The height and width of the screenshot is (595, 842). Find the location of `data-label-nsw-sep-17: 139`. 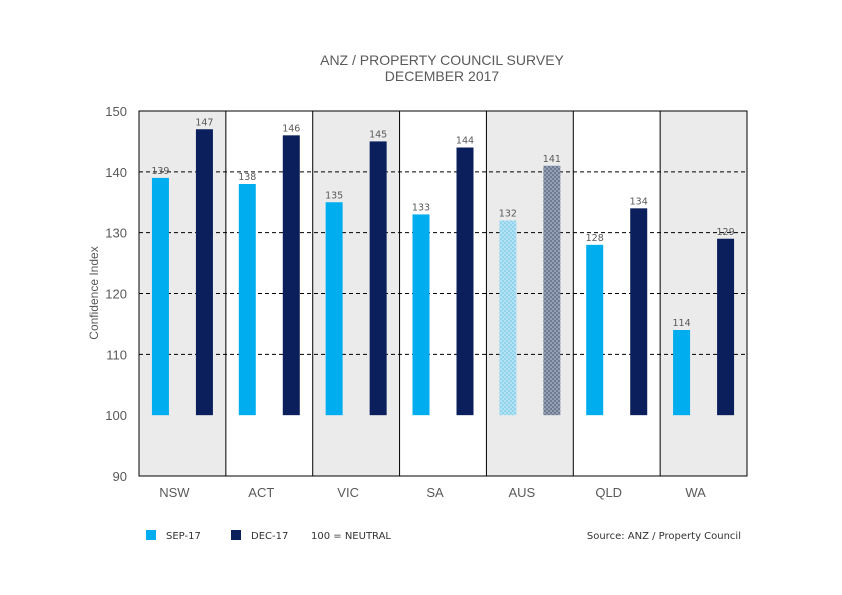

data-label-nsw-sep-17: 139 is located at coordinates (160, 171).